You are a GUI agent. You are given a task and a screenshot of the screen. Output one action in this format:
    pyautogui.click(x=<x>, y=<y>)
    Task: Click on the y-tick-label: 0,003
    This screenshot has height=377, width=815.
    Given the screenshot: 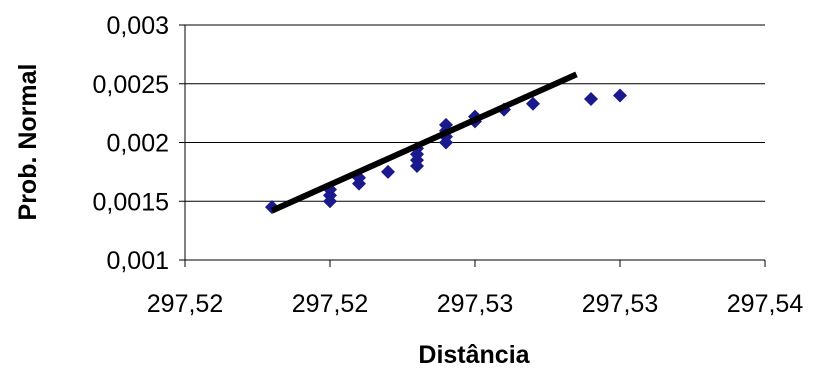 What is the action you would take?
    pyautogui.click(x=137, y=26)
    